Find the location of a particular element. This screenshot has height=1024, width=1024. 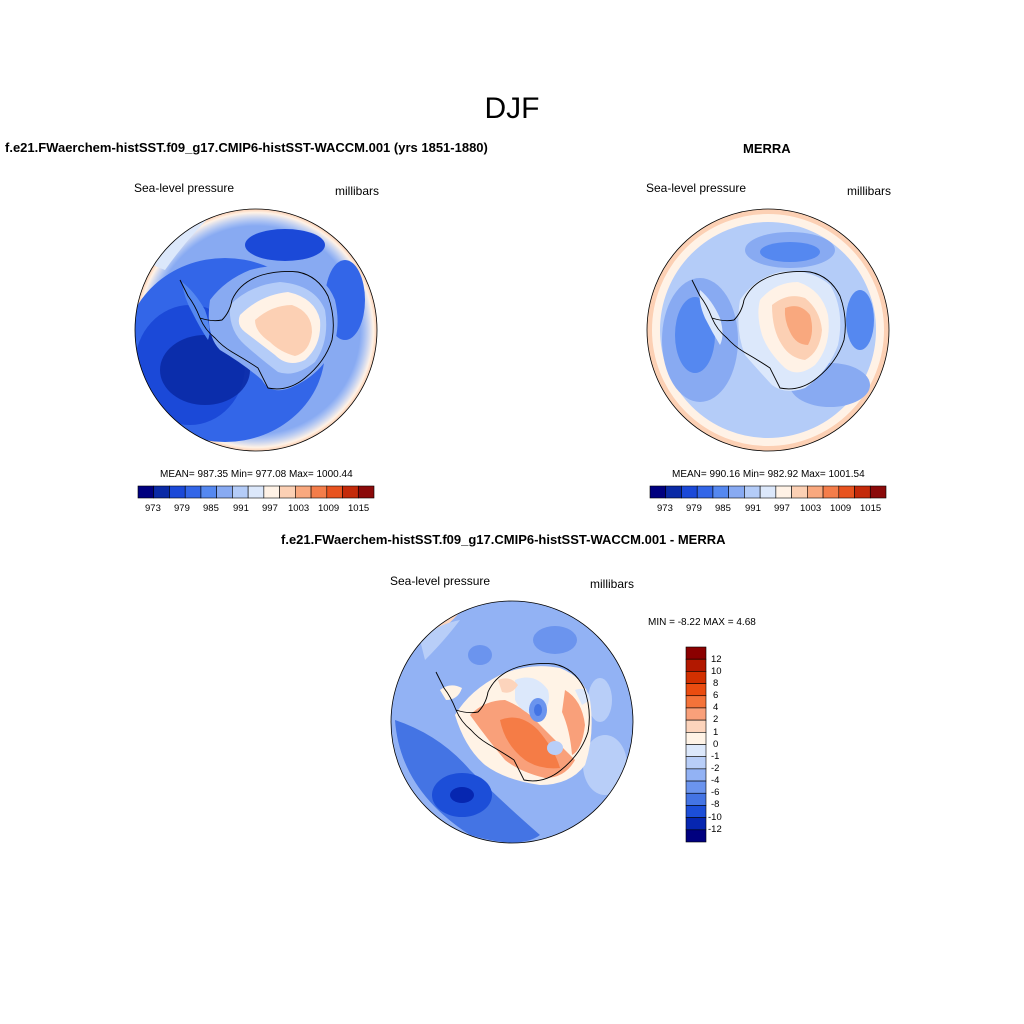

colorbar-tick: -8 is located at coordinates (715, 804).